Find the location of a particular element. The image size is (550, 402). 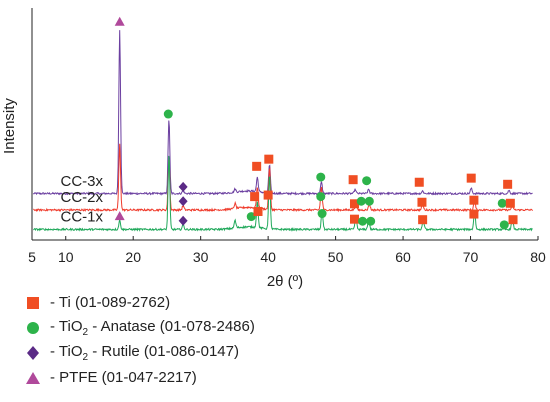

legend-item: - PTFE (01-047-2217) is located at coordinates (222, 377).